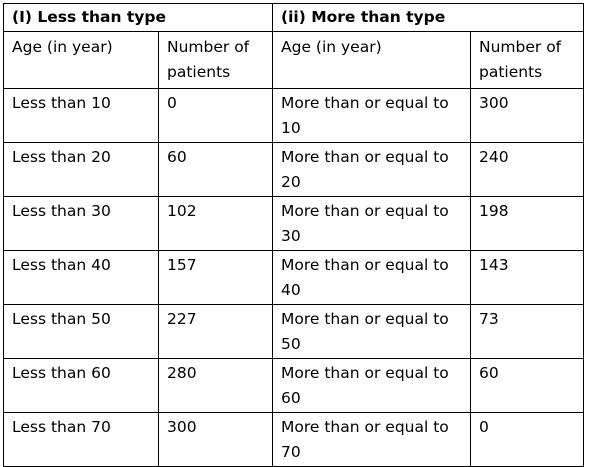 This screenshot has height=467, width=589. What do you see at coordinates (215, 277) in the screenshot?
I see `patients-less-cell: 157` at bounding box center [215, 277].